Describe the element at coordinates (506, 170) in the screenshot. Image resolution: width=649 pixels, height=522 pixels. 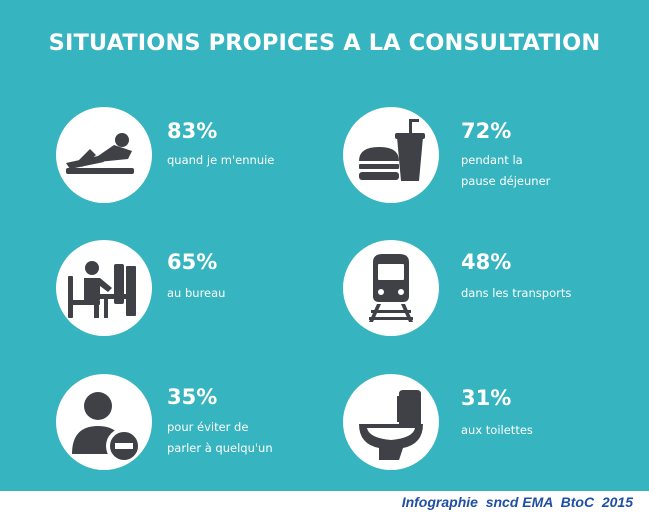
I see `item-label: pendant la pause déjeuner` at that location.